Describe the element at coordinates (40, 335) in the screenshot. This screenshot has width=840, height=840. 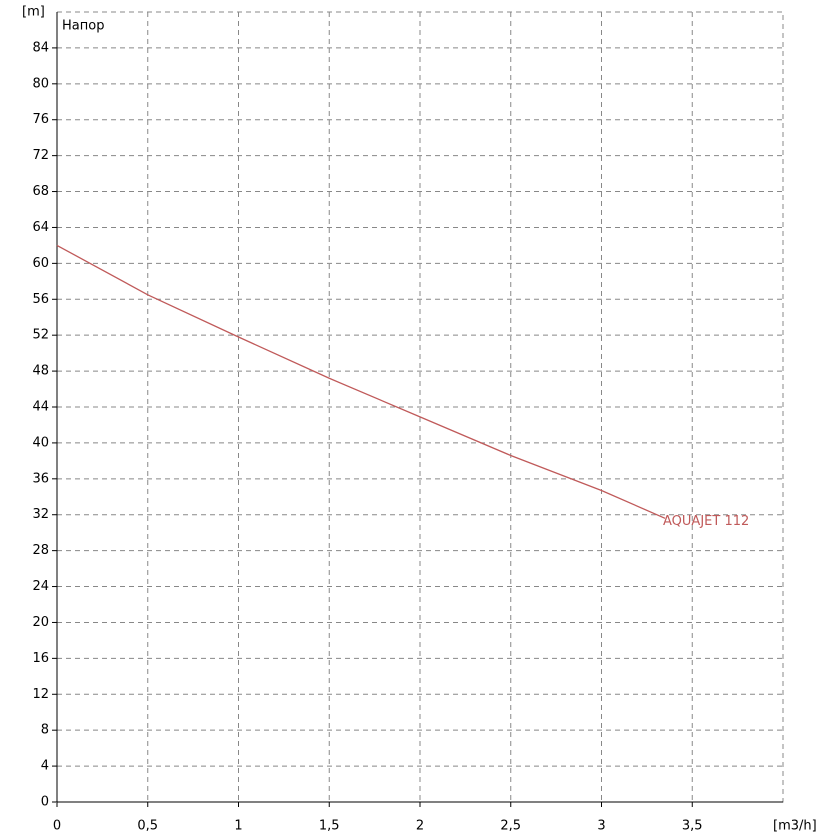
I see `y-tick-label: 52` at that location.